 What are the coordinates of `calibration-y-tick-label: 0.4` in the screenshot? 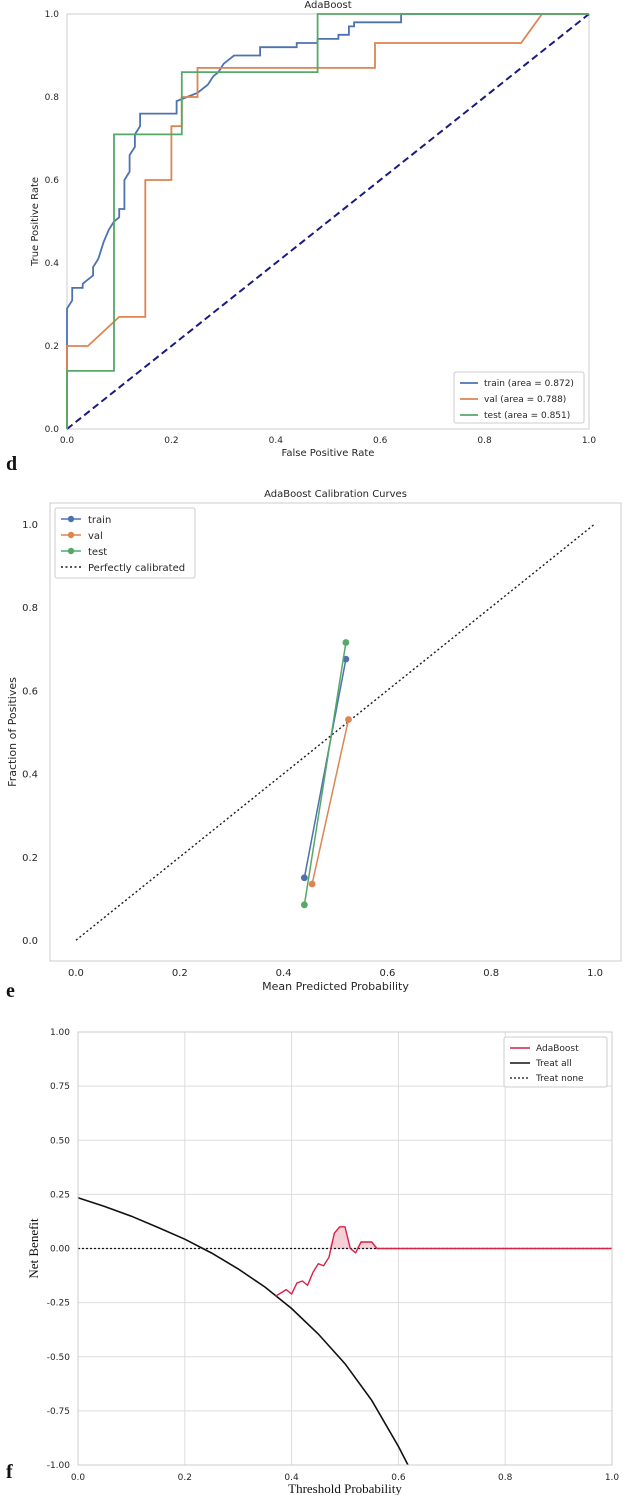 It's located at (30, 775).